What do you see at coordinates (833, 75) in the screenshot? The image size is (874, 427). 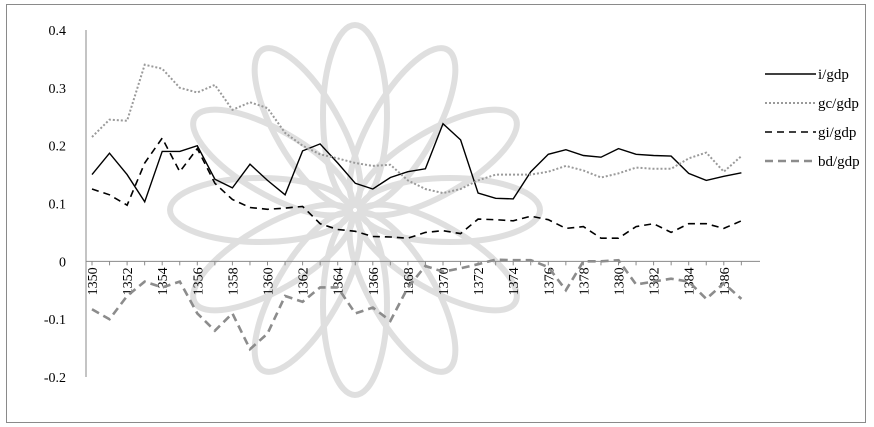 I see `legend-label: i/gdp` at bounding box center [833, 75].